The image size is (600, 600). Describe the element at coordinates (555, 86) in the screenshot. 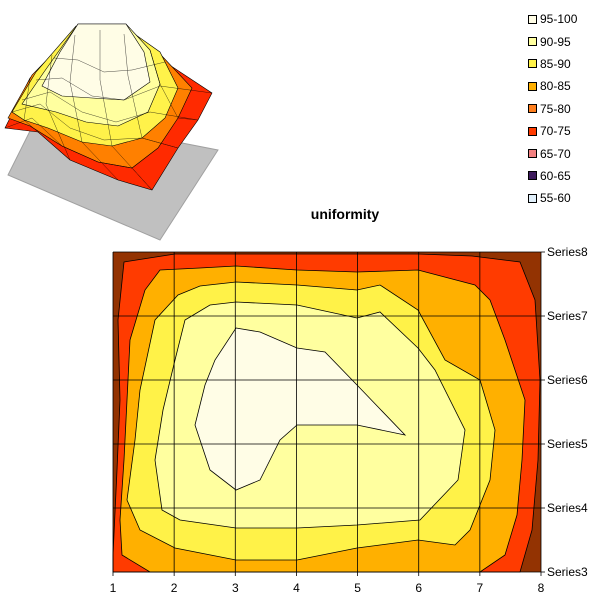

I see `legend-label: 80-85` at that location.